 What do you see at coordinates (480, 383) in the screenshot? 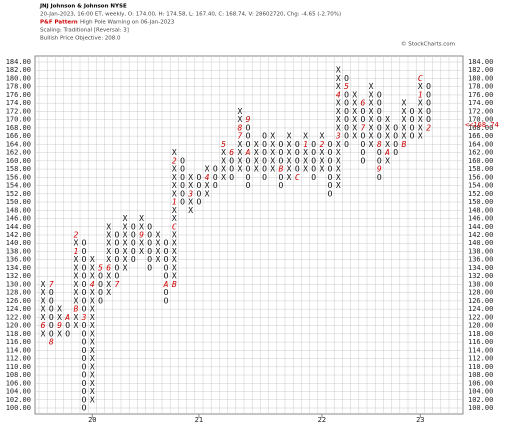
I see `y-tick-label-right: 106.00` at bounding box center [480, 383].